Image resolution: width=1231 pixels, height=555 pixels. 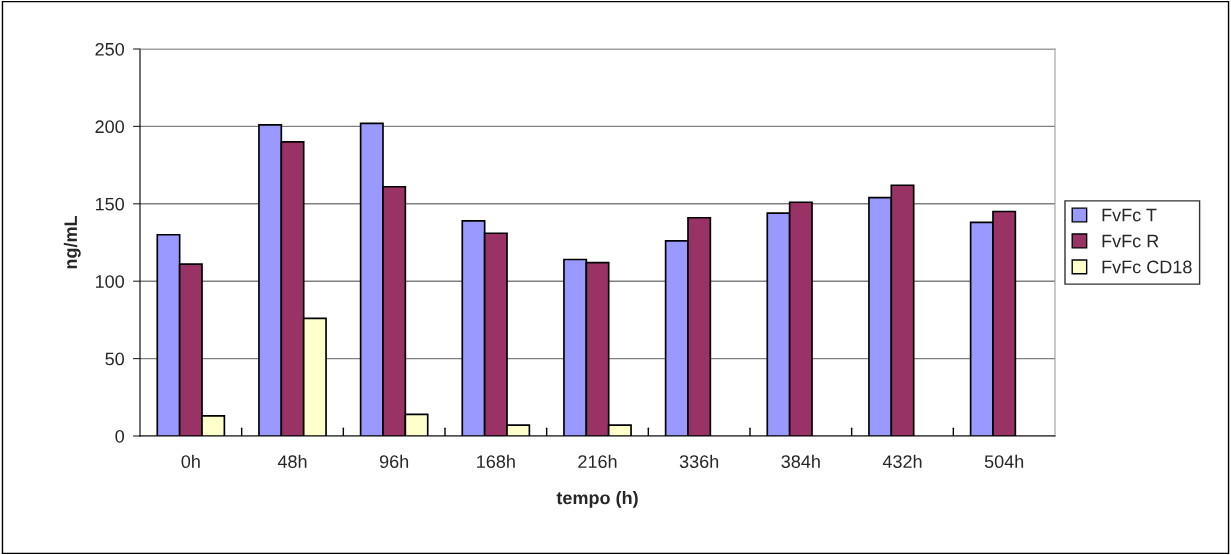 I want to click on x-tick-label: 216h, so click(x=597, y=461).